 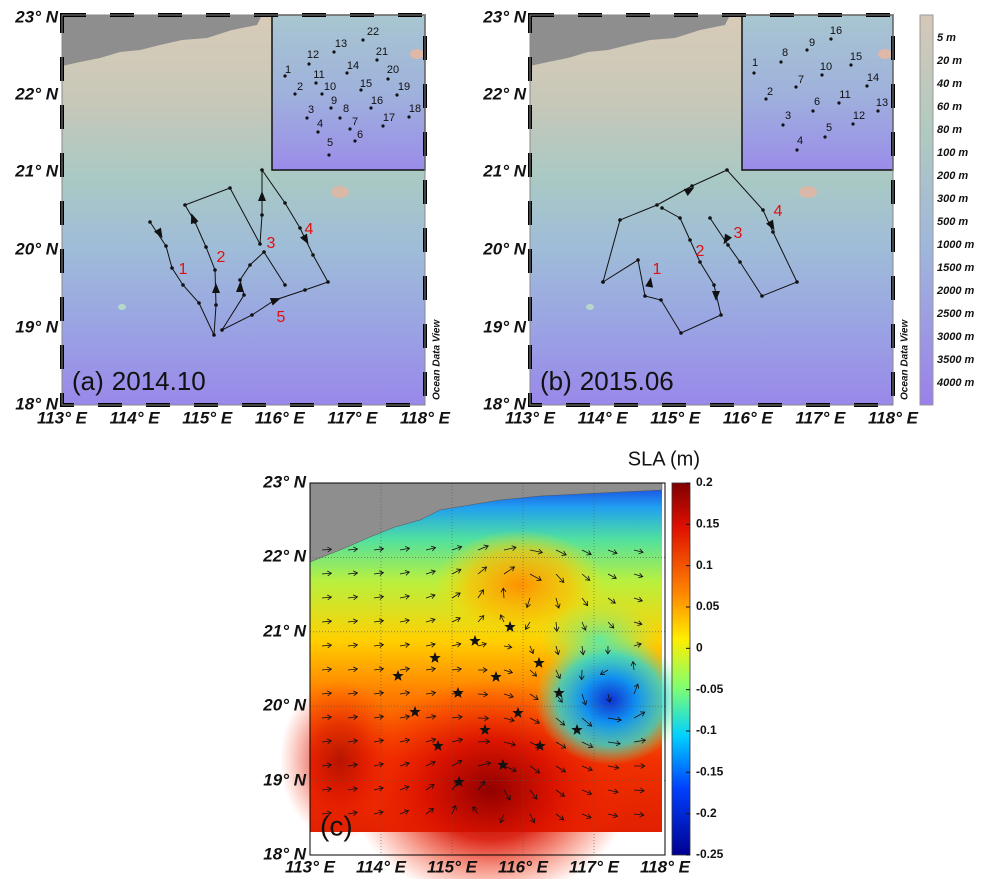 What do you see at coordinates (281, 317) in the screenshot?
I see `route-label: 5` at bounding box center [281, 317].